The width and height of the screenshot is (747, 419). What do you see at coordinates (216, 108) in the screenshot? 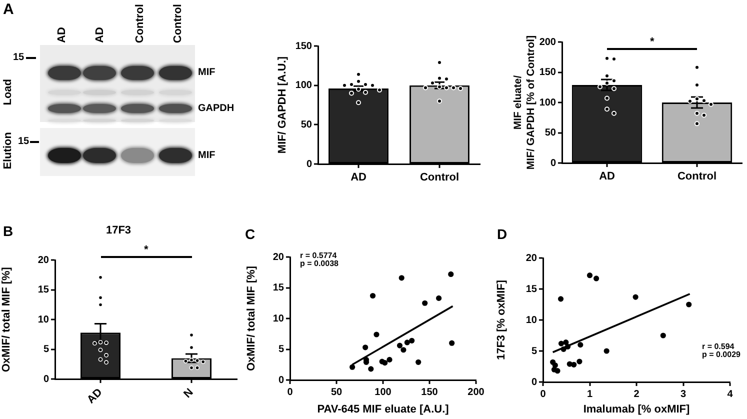
I see `text: GAPDH` at bounding box center [216, 108].